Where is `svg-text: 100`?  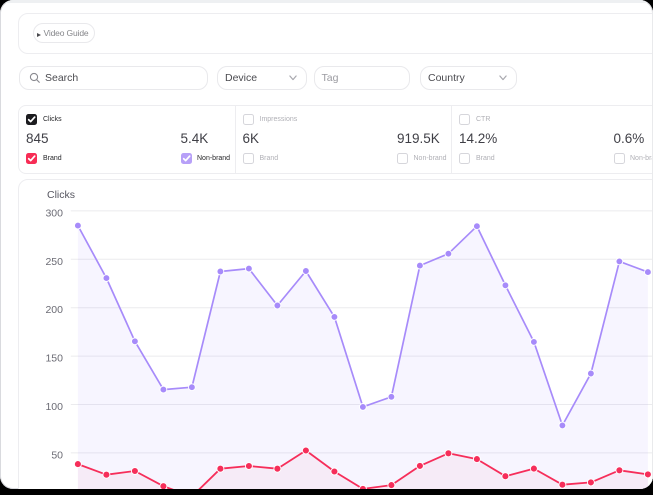
svg-text: 100 is located at coordinates (54, 407).